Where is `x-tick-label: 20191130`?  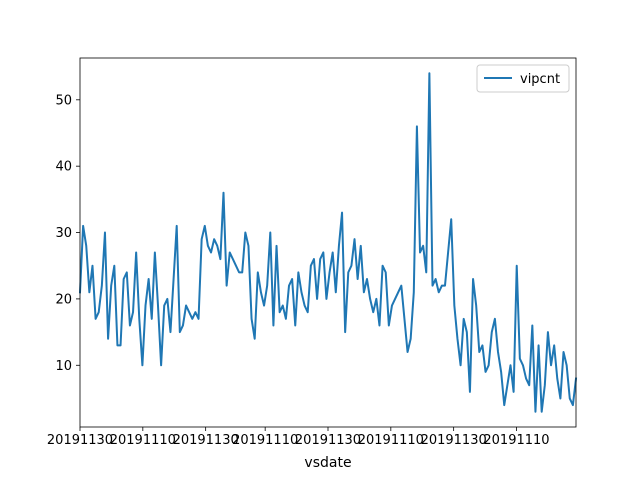
x-tick-label: 20191130 is located at coordinates (206, 440).